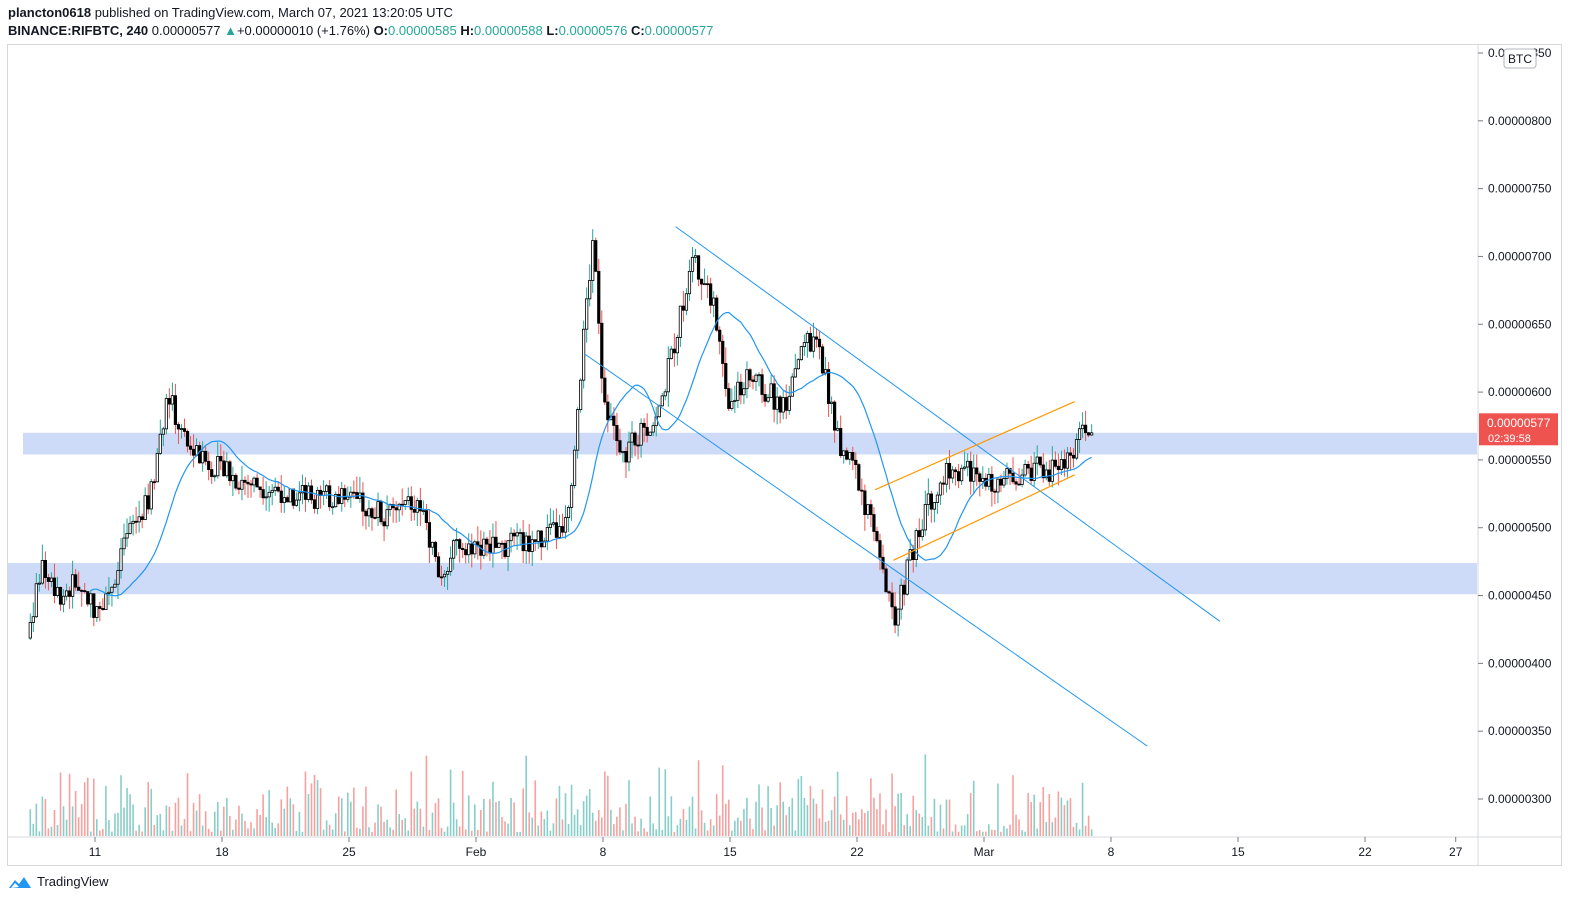 This screenshot has width=1571, height=904. What do you see at coordinates (381, 30) in the screenshot?
I see `open-label: O:` at bounding box center [381, 30].